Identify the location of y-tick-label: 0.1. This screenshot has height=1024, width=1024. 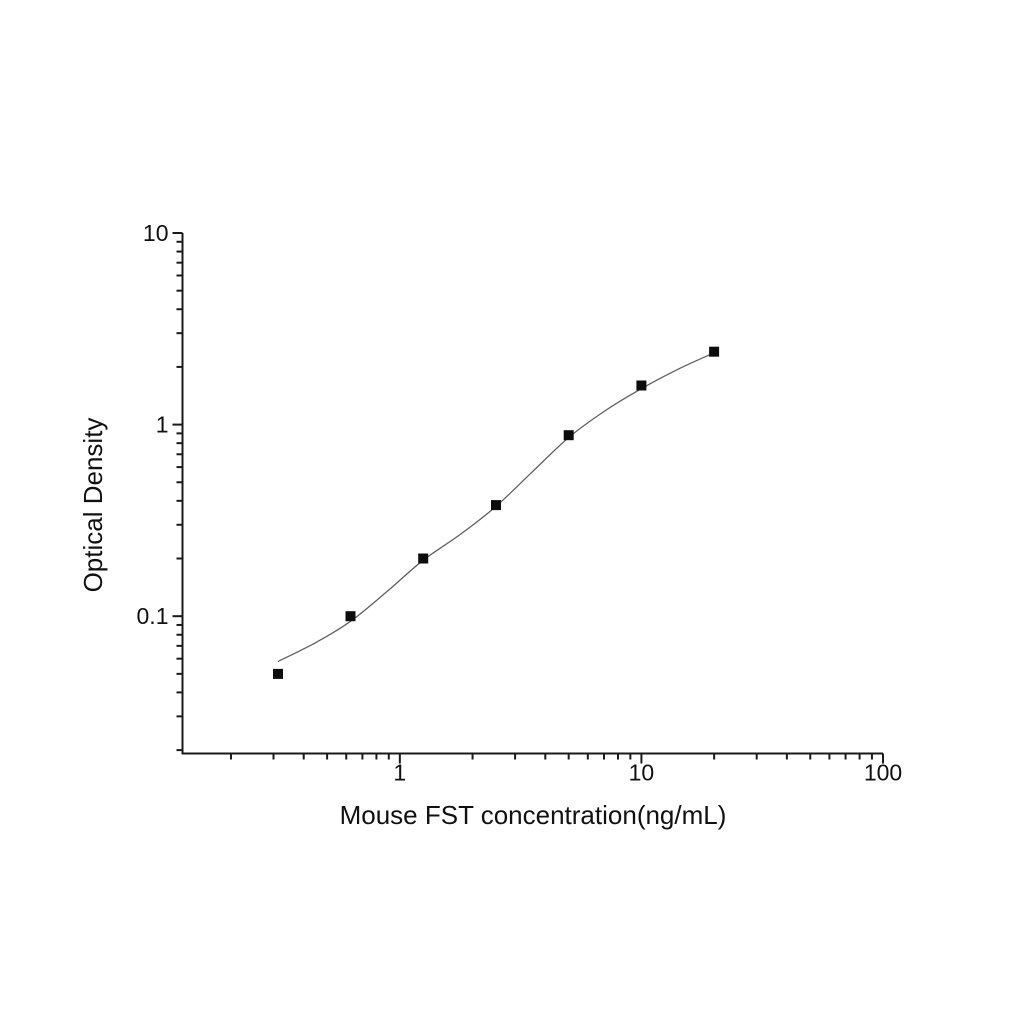
(153, 616).